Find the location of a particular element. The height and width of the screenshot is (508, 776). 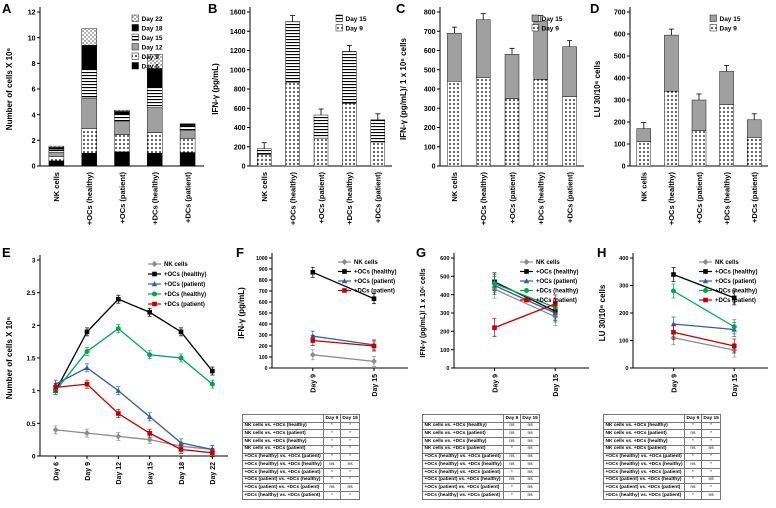

comparison-label: NK cells vs. +OCs (healthy) is located at coordinates (644, 426).